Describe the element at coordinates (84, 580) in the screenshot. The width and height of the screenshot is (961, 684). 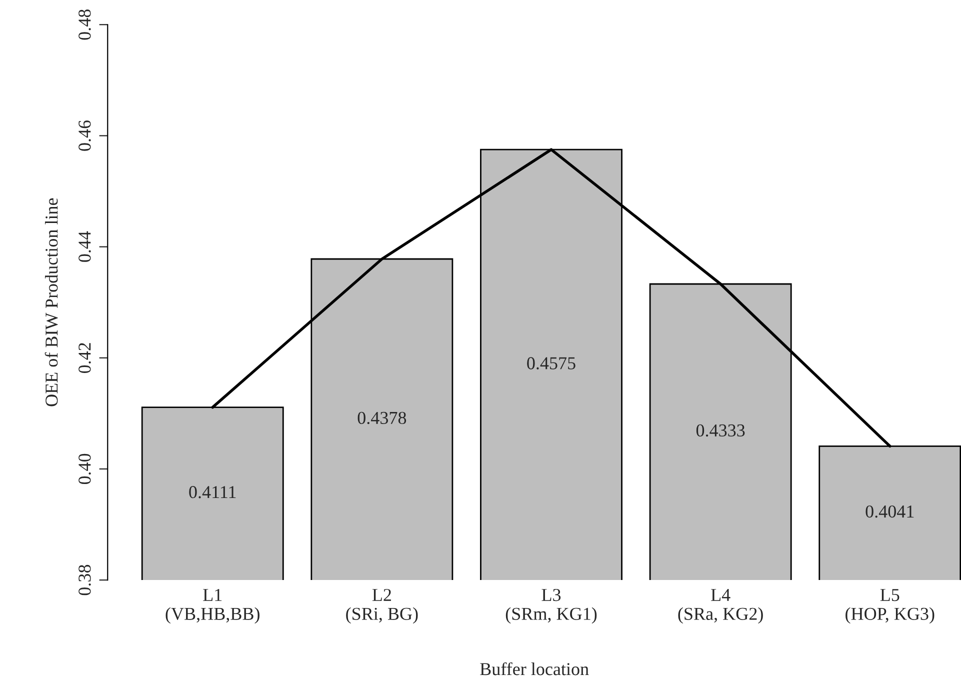
I see `y-tick-label: 0.38` at that location.